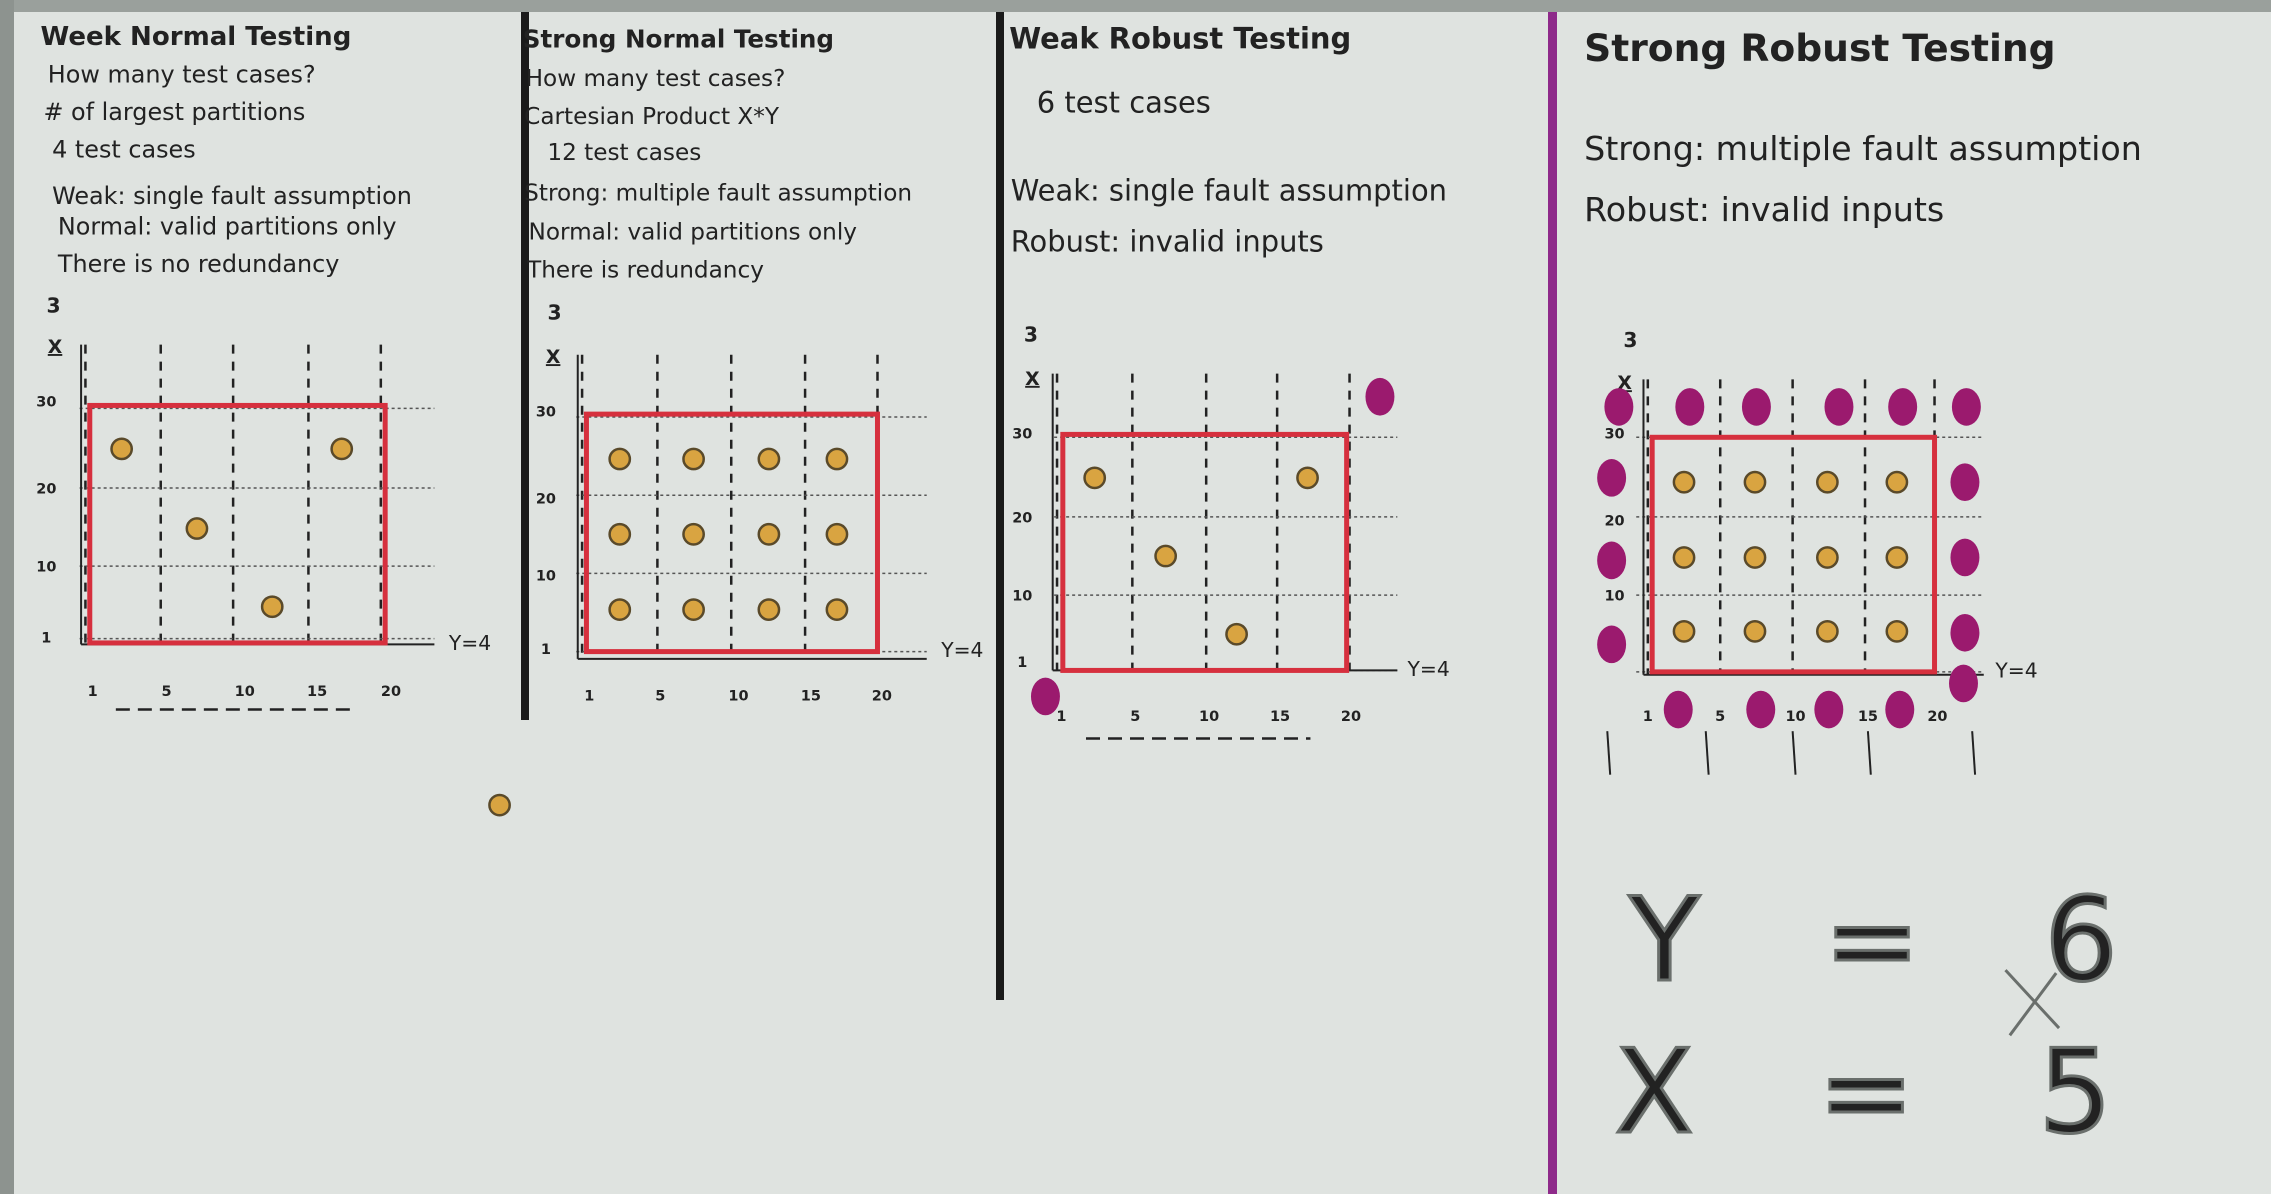 The height and width of the screenshot is (1194, 2271). Describe the element at coordinates (1135, 6) in the screenshot. I see `top-bezel` at that location.